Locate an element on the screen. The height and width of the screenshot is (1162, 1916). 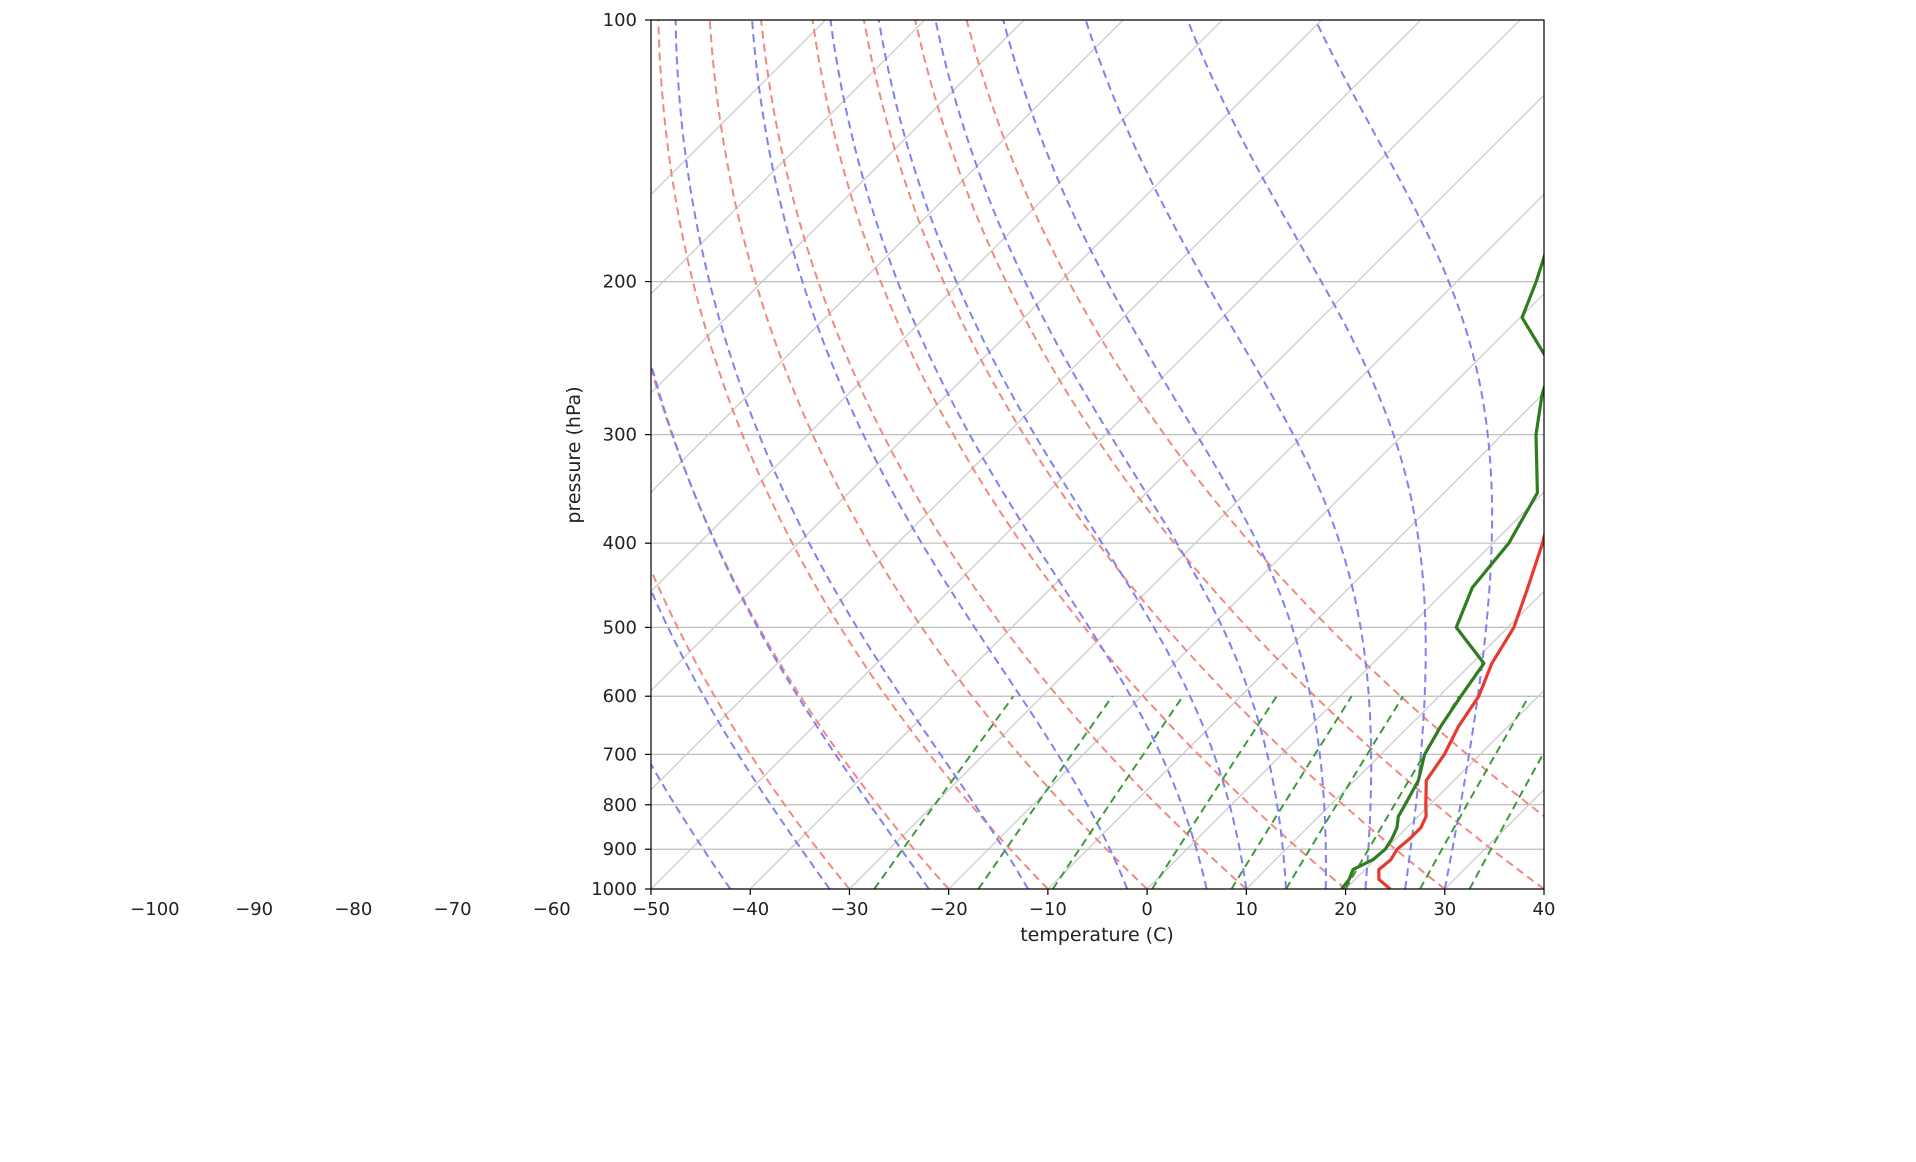
y-tick-label: 300 is located at coordinates (620, 435).